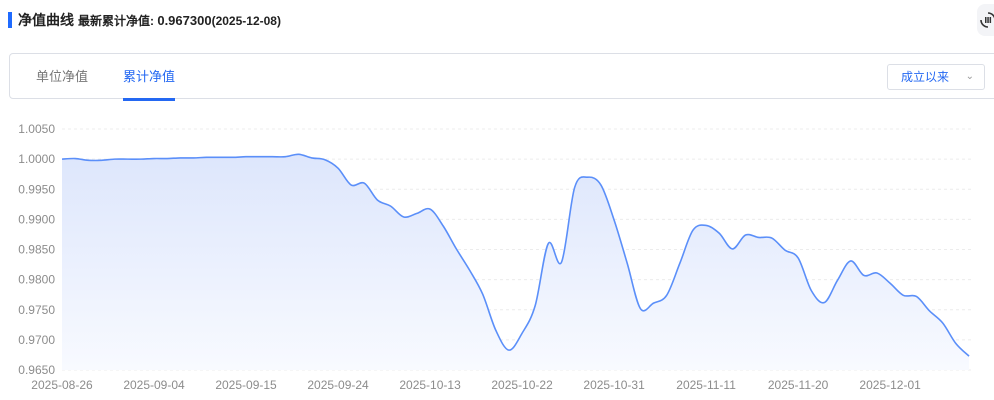 Image resolution: width=994 pixels, height=400 pixels. What do you see at coordinates (614, 385) in the screenshot?
I see `x-tick-label: 2025-10-31` at bounding box center [614, 385].